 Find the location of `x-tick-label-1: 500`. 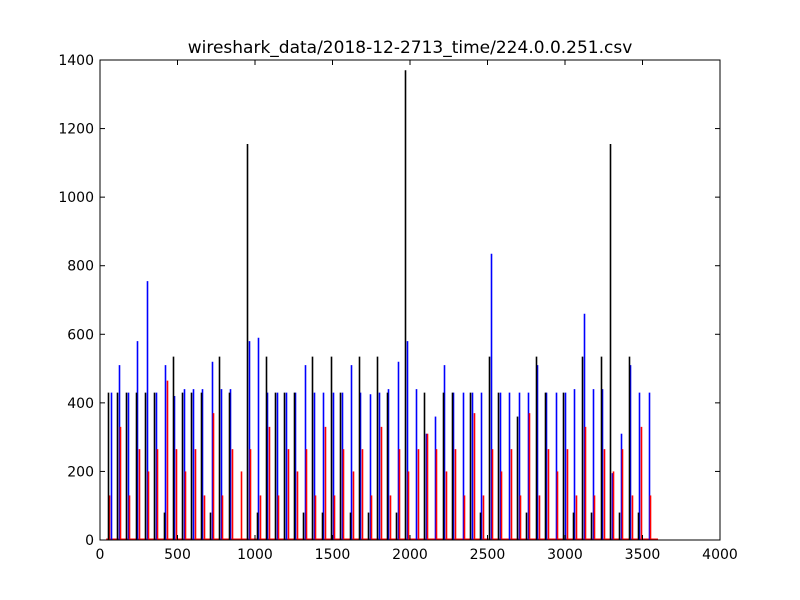

x-tick-label-1: 500 is located at coordinates (177, 555).